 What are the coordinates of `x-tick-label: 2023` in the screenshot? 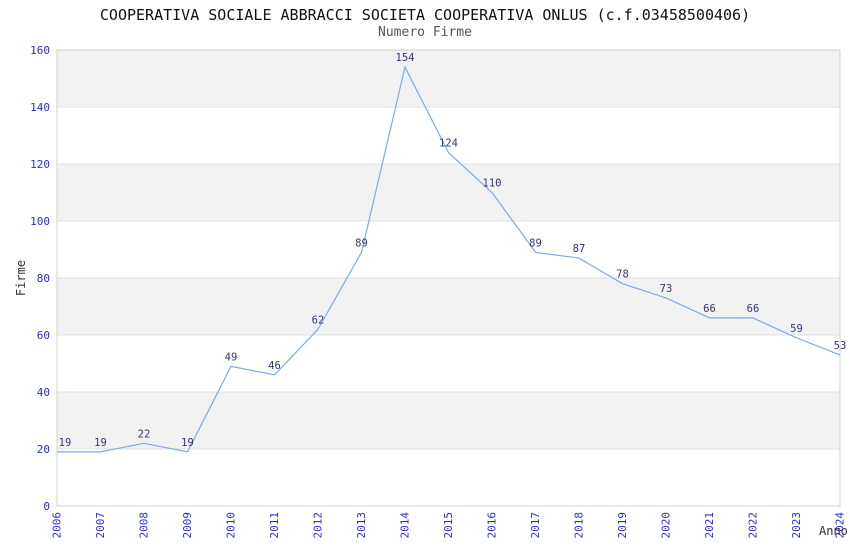 It's located at (796, 525).